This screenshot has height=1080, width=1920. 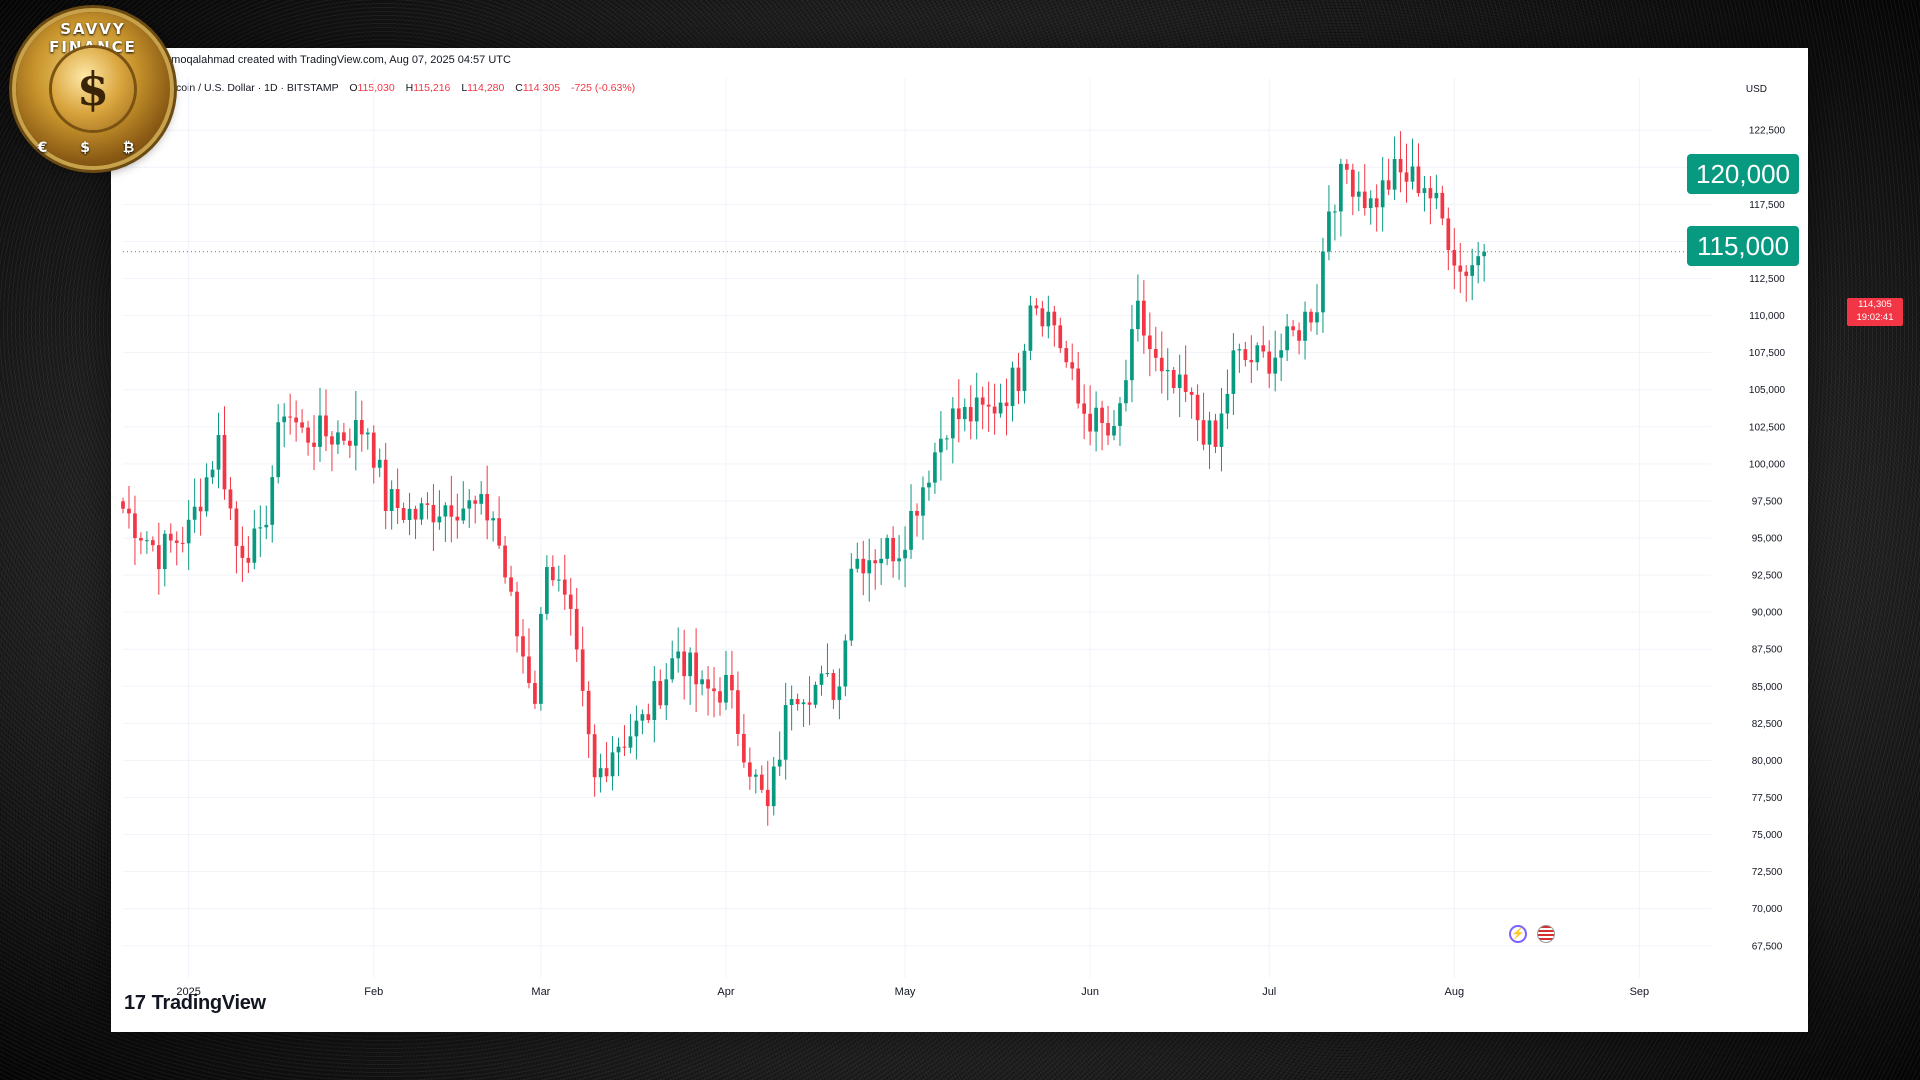 What do you see at coordinates (1767, 576) in the screenshot?
I see `y-tick-label: 92,500` at bounding box center [1767, 576].